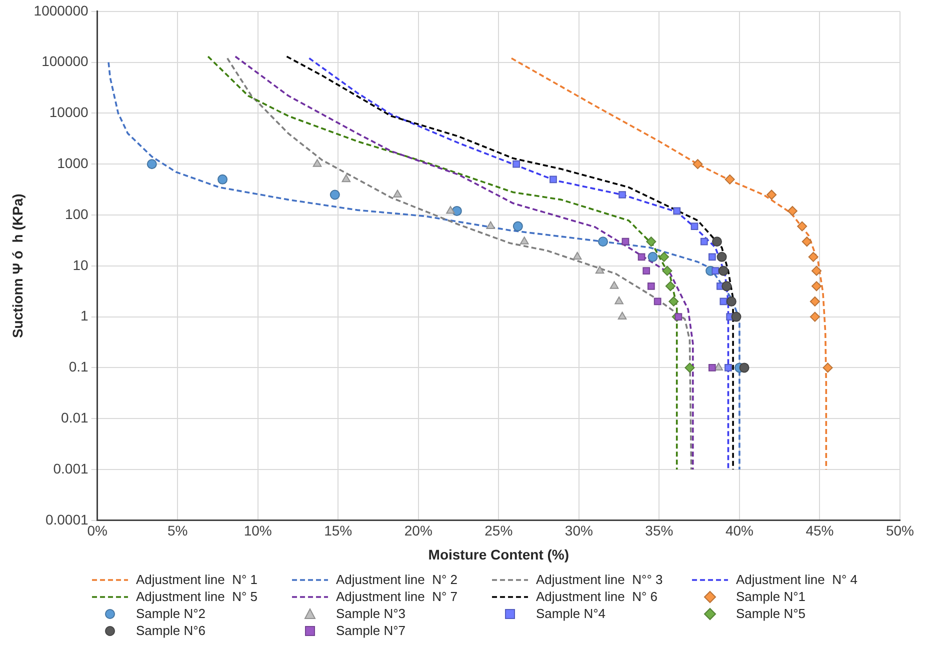 Image resolution: width=928 pixels, height=652 pixels. Describe the element at coordinates (73, 162) in the screenshot. I see `y-tick-label: 1000` at that location.